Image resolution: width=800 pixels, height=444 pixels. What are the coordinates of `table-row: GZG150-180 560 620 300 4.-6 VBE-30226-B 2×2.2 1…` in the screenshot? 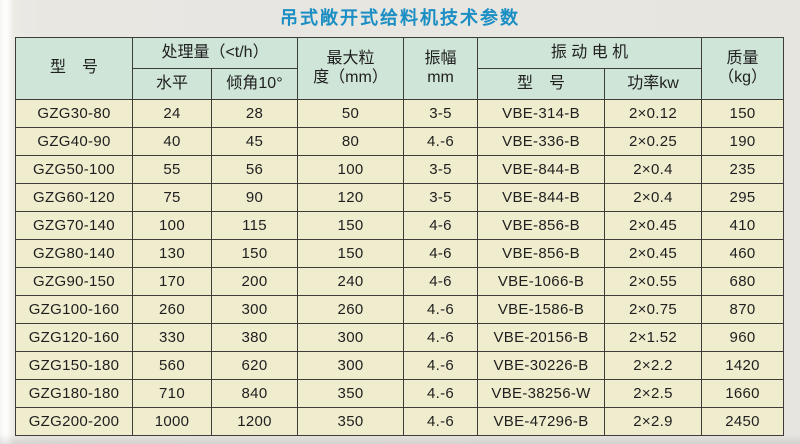 It's located at (400, 365).